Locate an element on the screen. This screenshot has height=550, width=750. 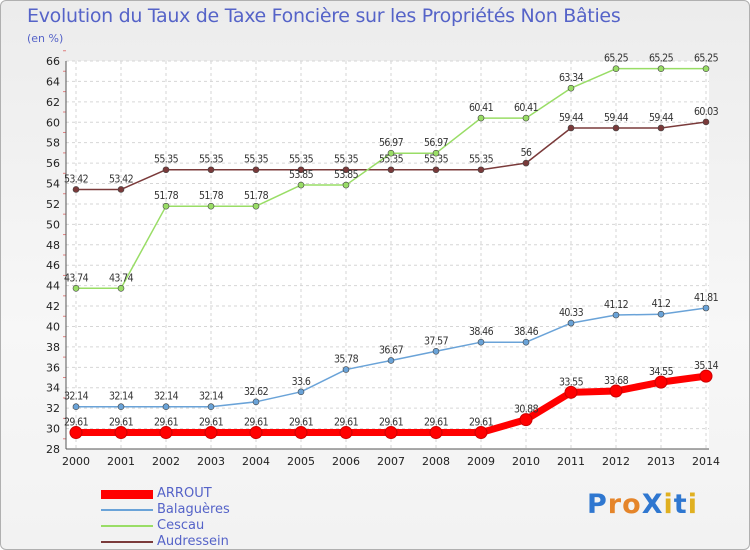
x-tick-label: 2011 is located at coordinates (571, 461).